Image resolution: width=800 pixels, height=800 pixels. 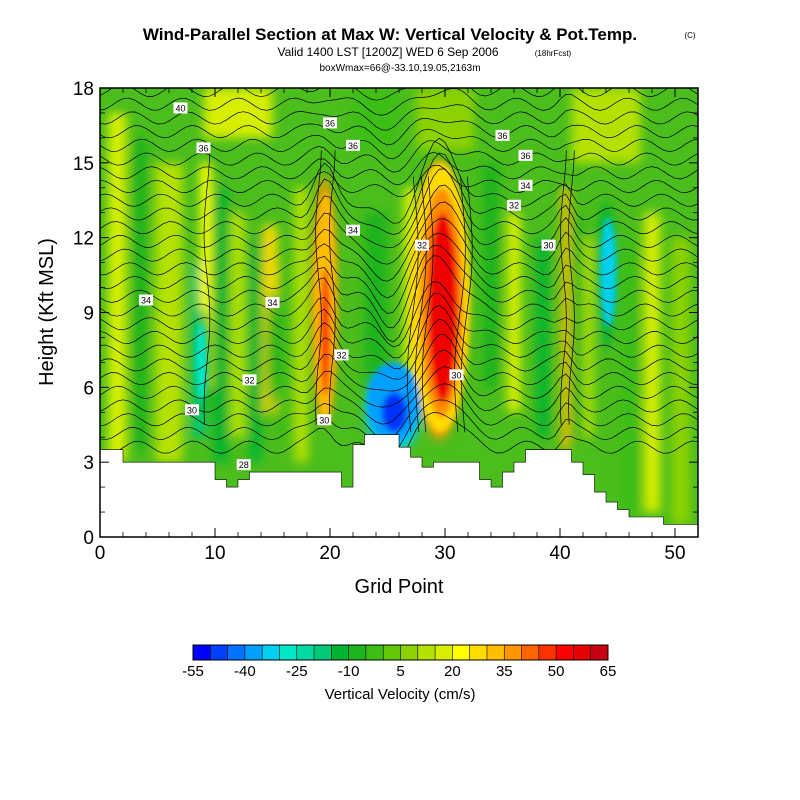 I want to click on colorbar-tick-label: 5, so click(x=400, y=671).